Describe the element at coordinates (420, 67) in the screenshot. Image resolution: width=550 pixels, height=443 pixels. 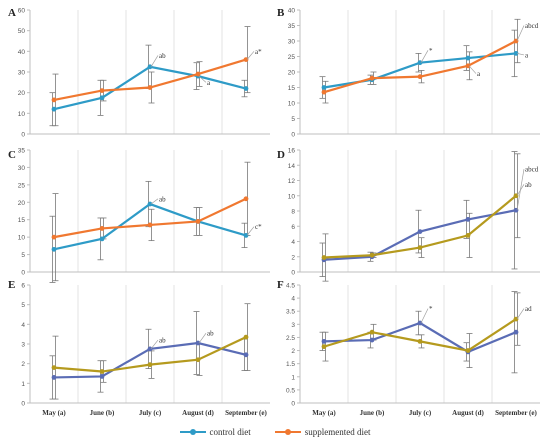
I see `series-line-supplemented` at that location.